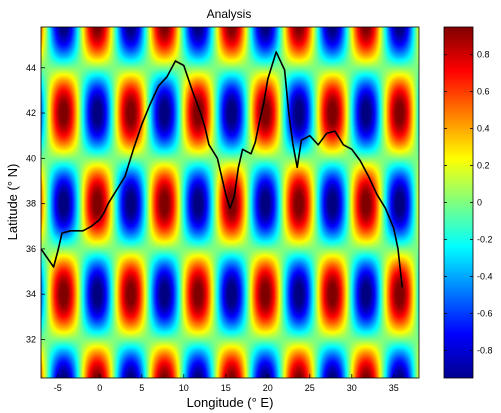 The height and width of the screenshot is (413, 501). I want to click on colorbar-tick-label: 0.8, so click(483, 55).